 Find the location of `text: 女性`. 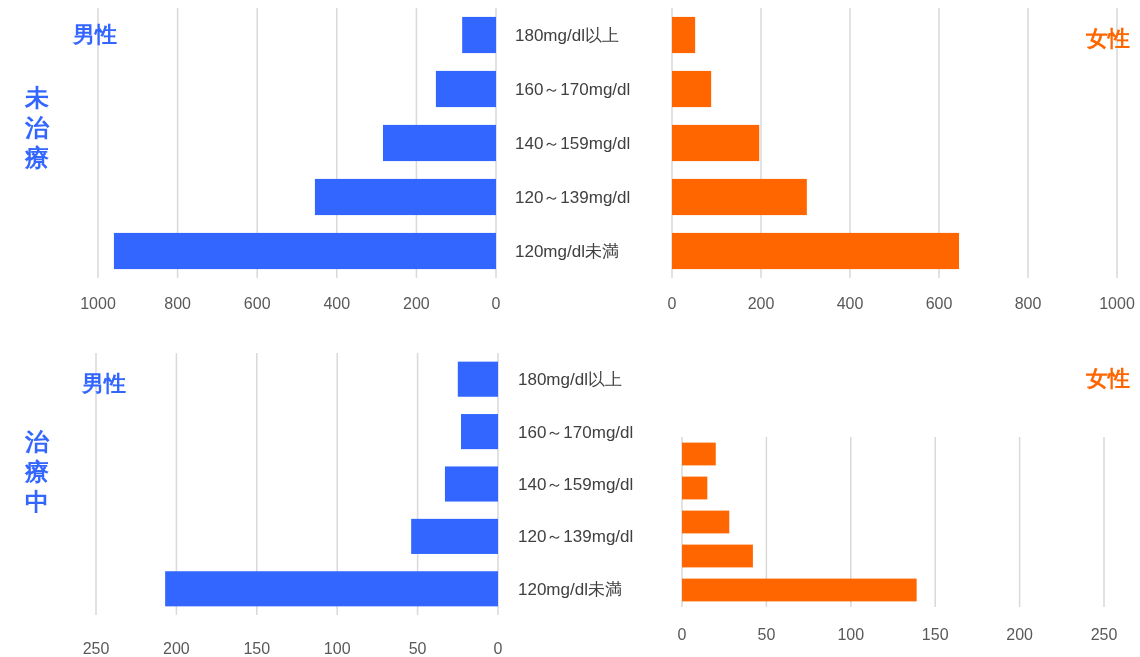

text: 女性 is located at coordinates (1107, 38).